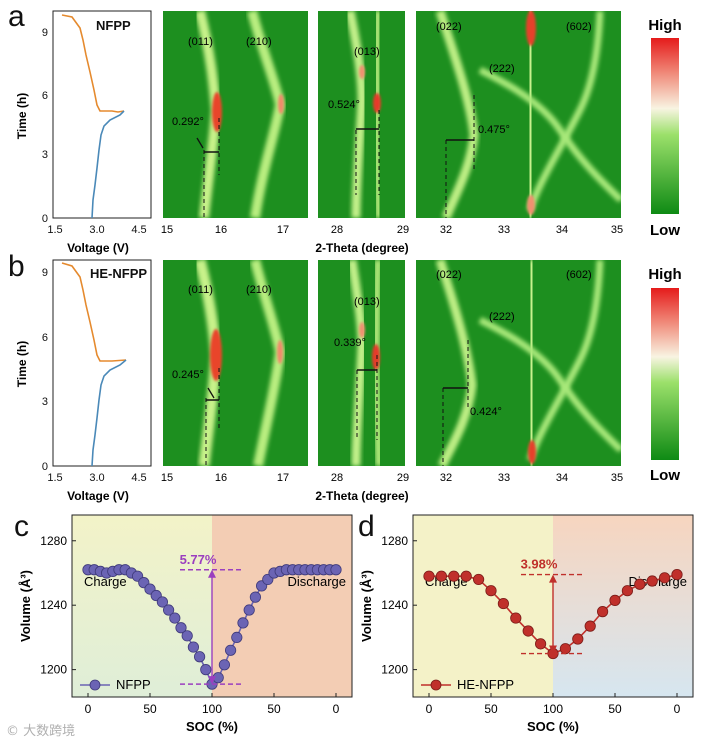  What do you see at coordinates (188, 122) in the screenshot?
I see `shift-label-a1: 0.292°` at bounding box center [188, 122].